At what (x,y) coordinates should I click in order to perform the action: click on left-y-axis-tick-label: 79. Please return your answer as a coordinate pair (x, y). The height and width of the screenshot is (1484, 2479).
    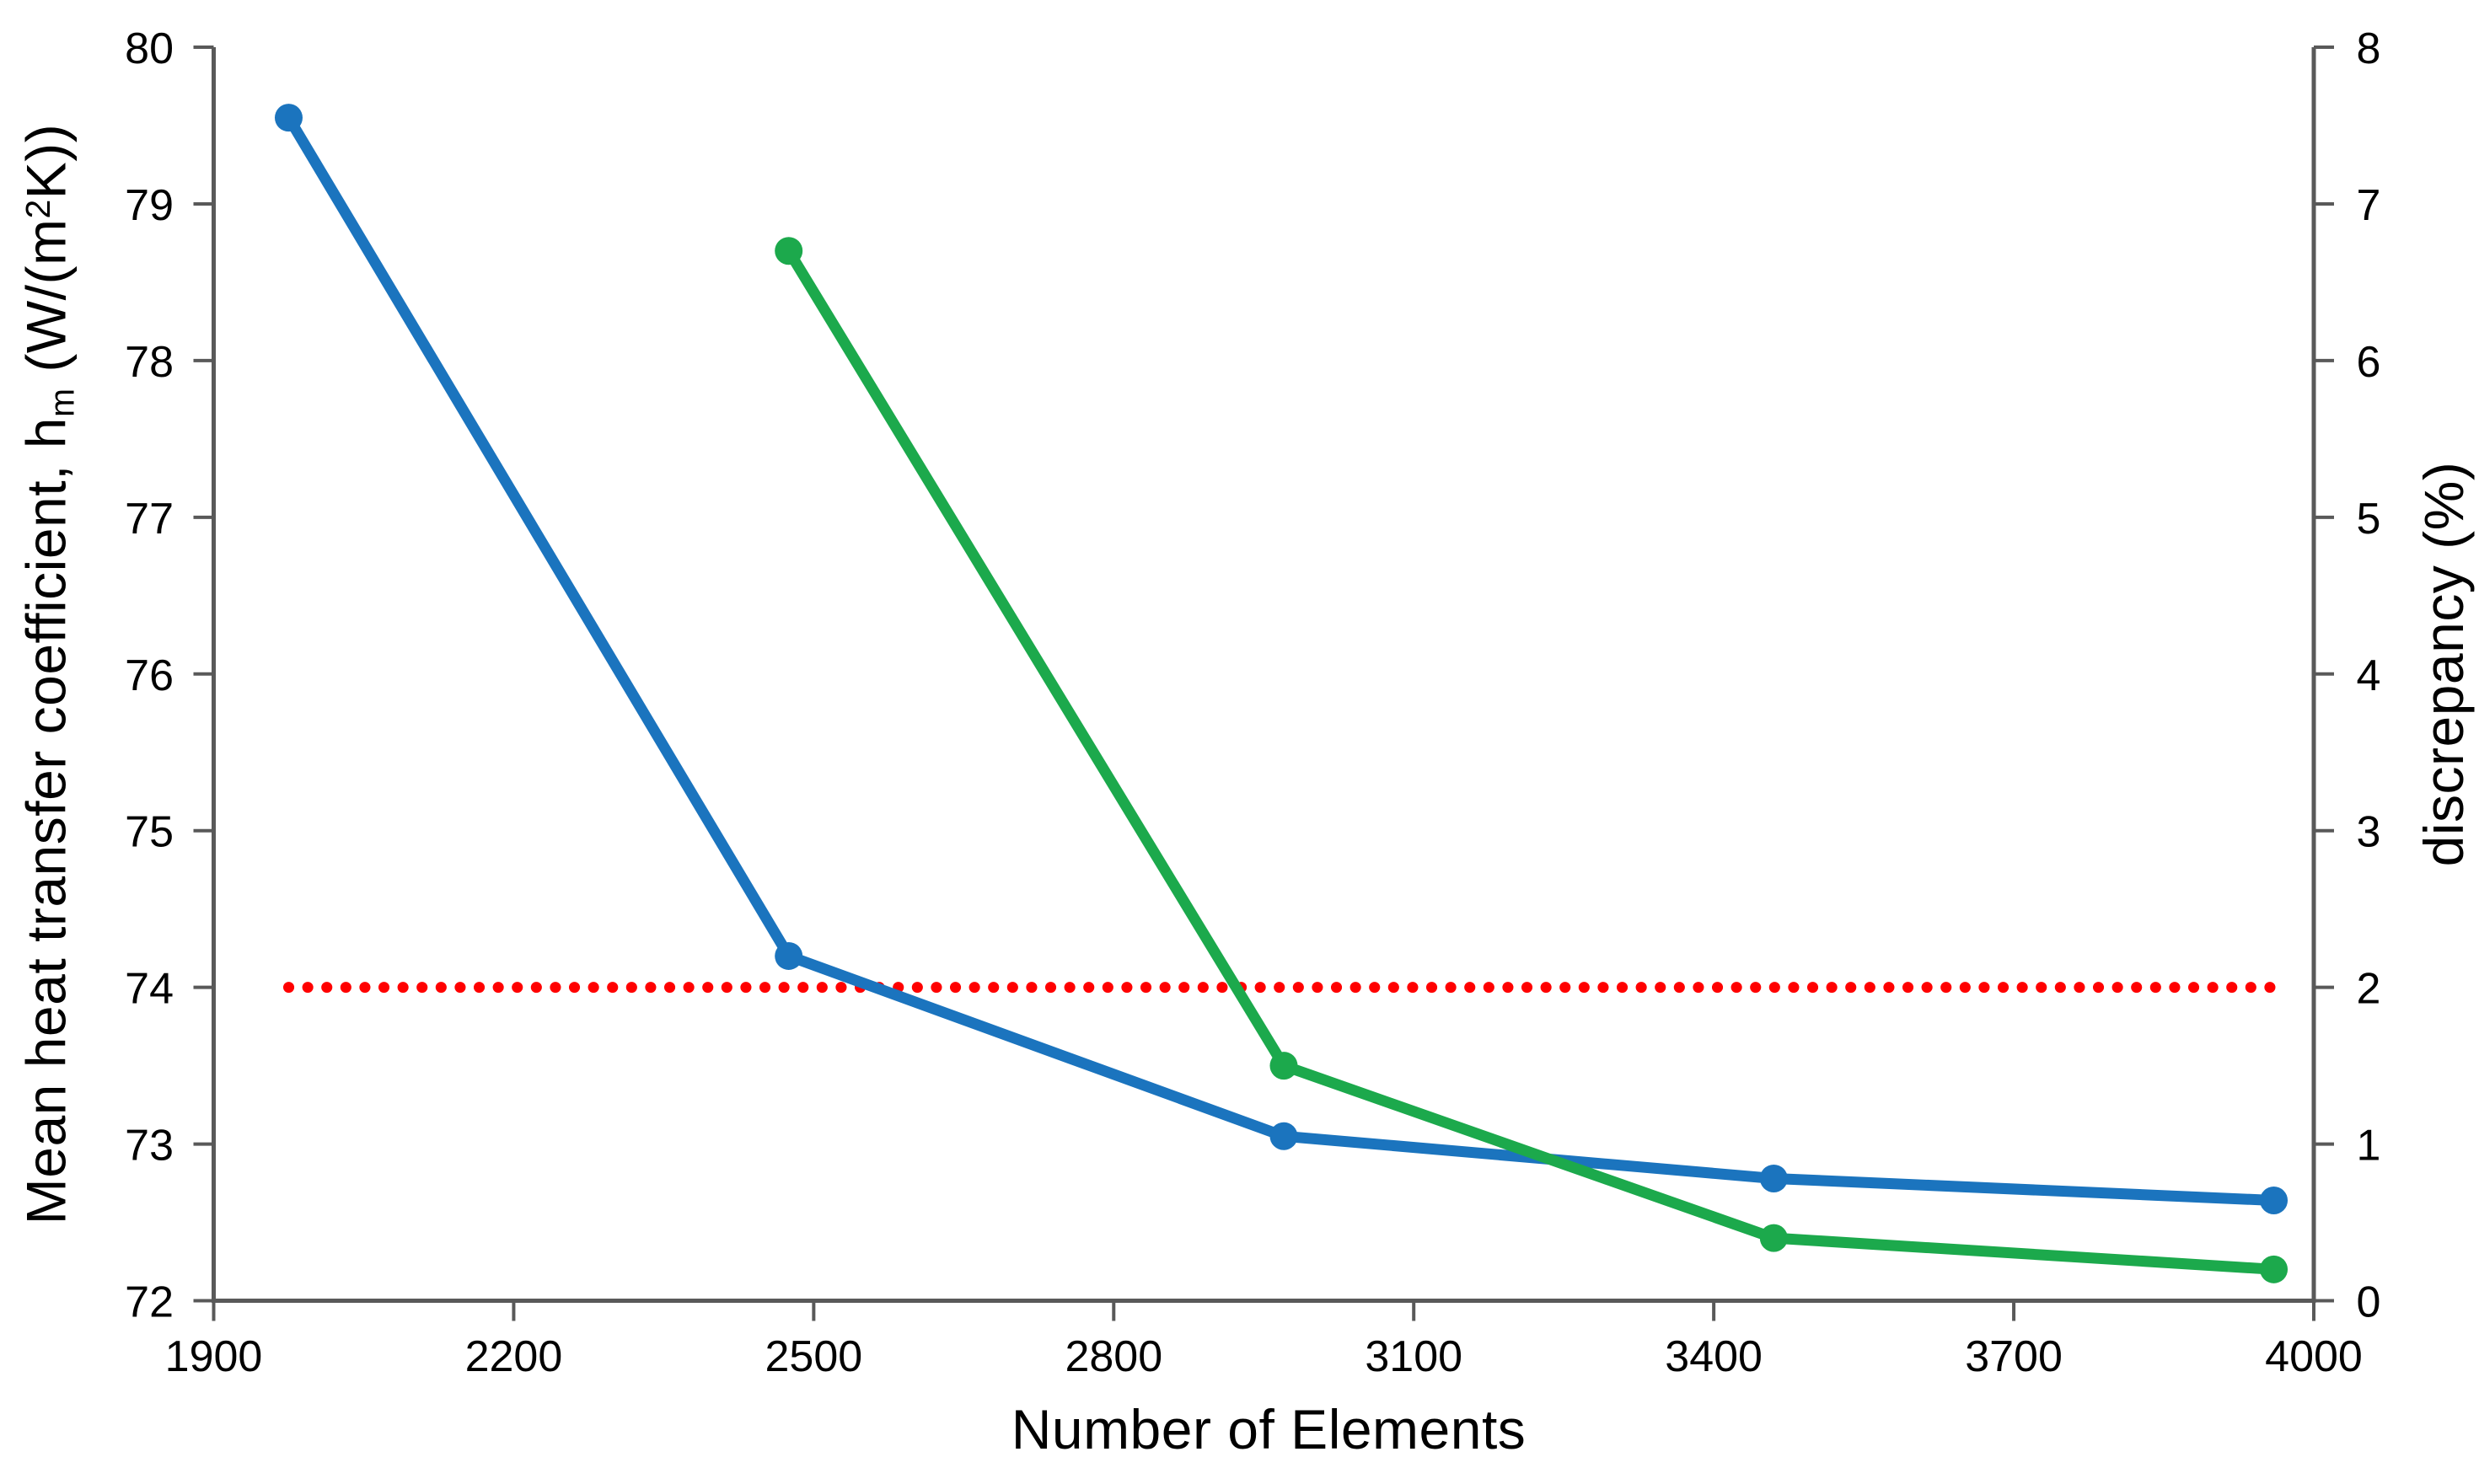
    Looking at the image, I should click on (149, 205).